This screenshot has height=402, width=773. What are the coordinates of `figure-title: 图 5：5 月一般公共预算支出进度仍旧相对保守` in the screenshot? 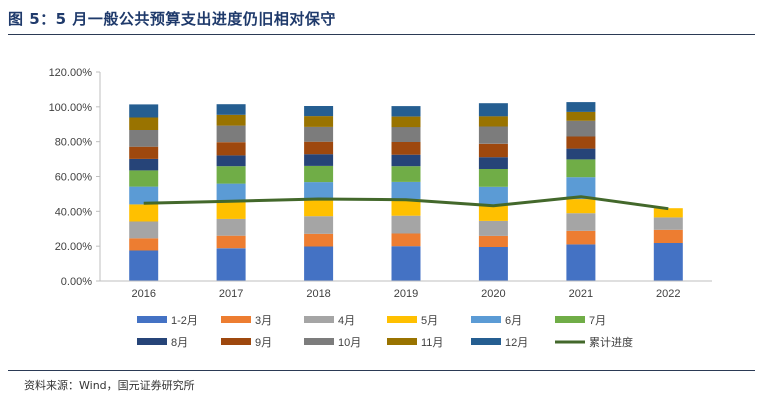 It's located at (172, 19).